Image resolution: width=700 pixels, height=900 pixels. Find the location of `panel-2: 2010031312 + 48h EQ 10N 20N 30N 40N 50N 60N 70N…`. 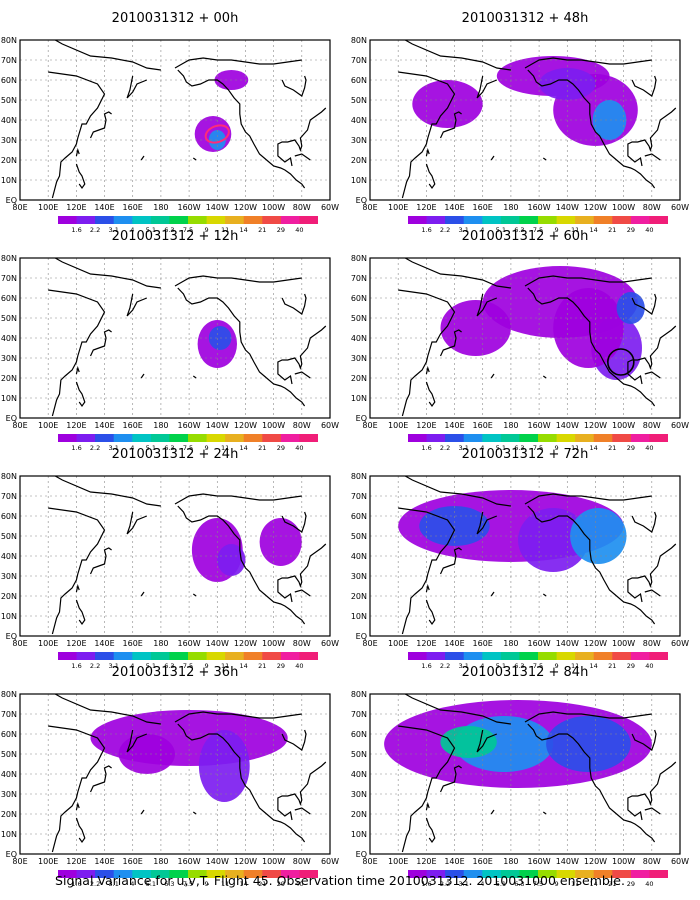

panel-2: 2010031312 + 48h EQ 10N 20N 30N 40N 50N 60N 70N… is located at coordinates (520, 122).